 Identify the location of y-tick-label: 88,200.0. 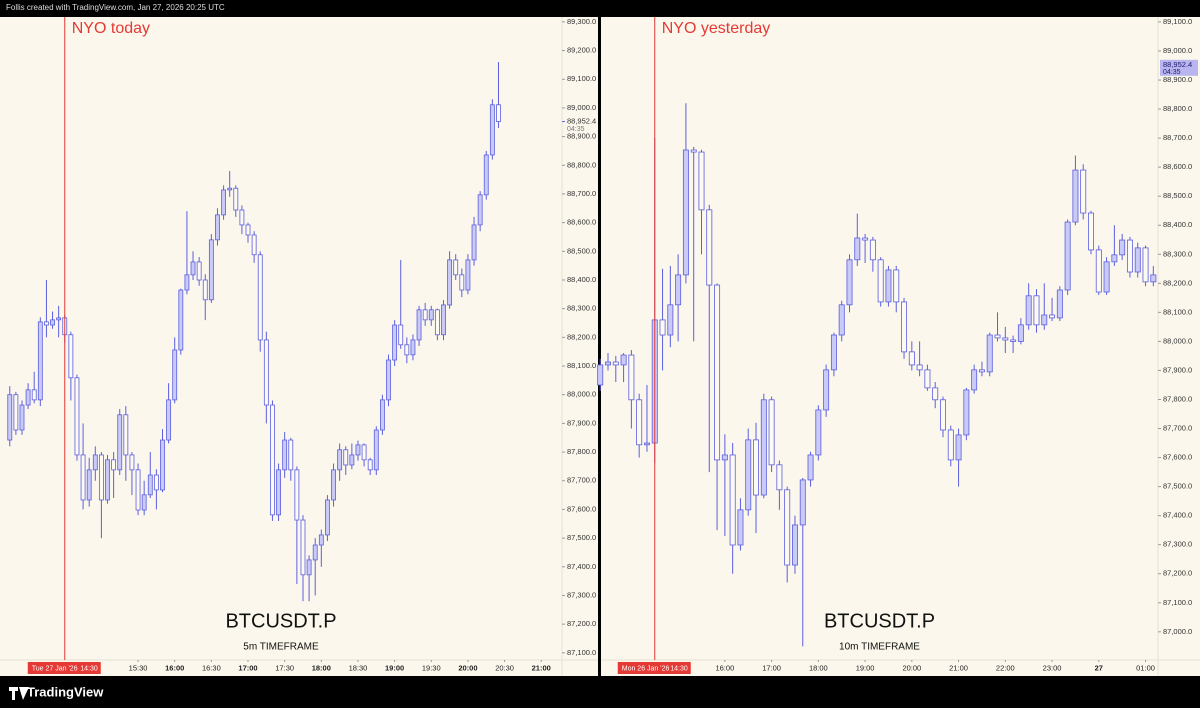
(581, 336).